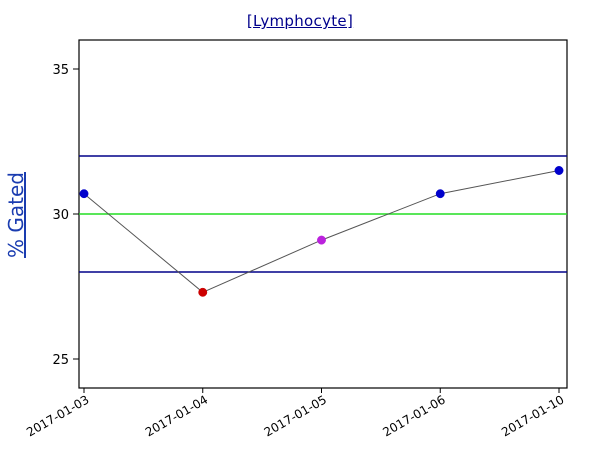 The image size is (600, 455). I want to click on y-tick-label: 35, so click(60, 70).